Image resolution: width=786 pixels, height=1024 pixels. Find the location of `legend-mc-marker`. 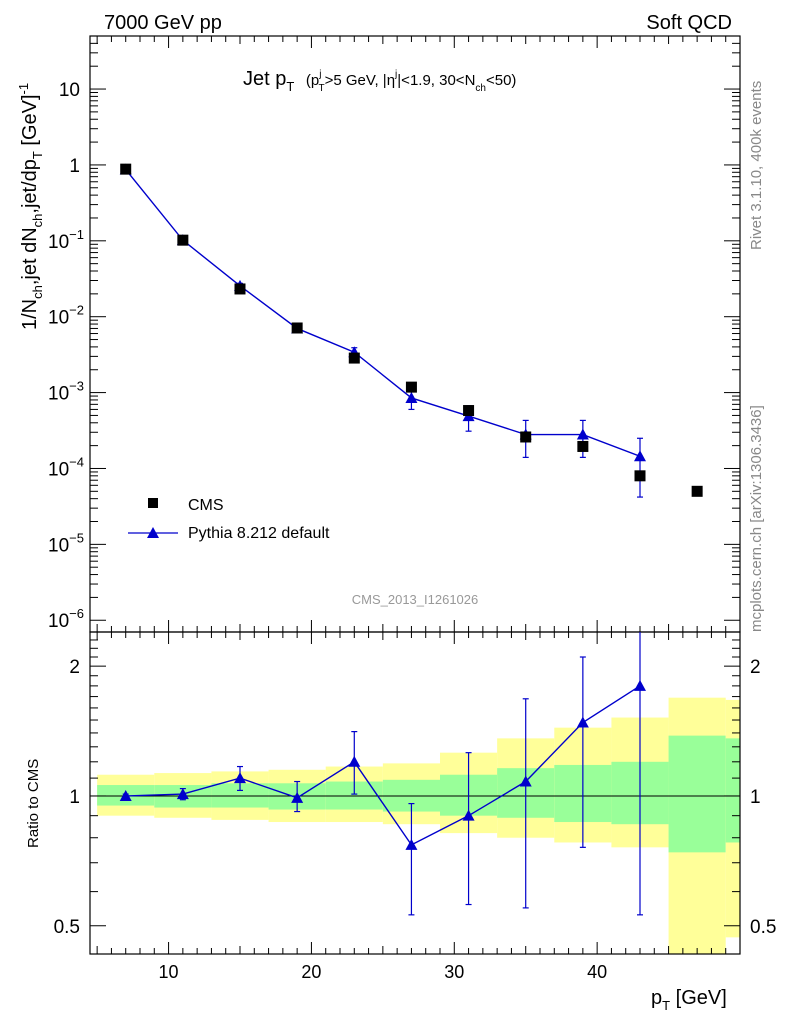

legend-mc-marker is located at coordinates (153, 532).